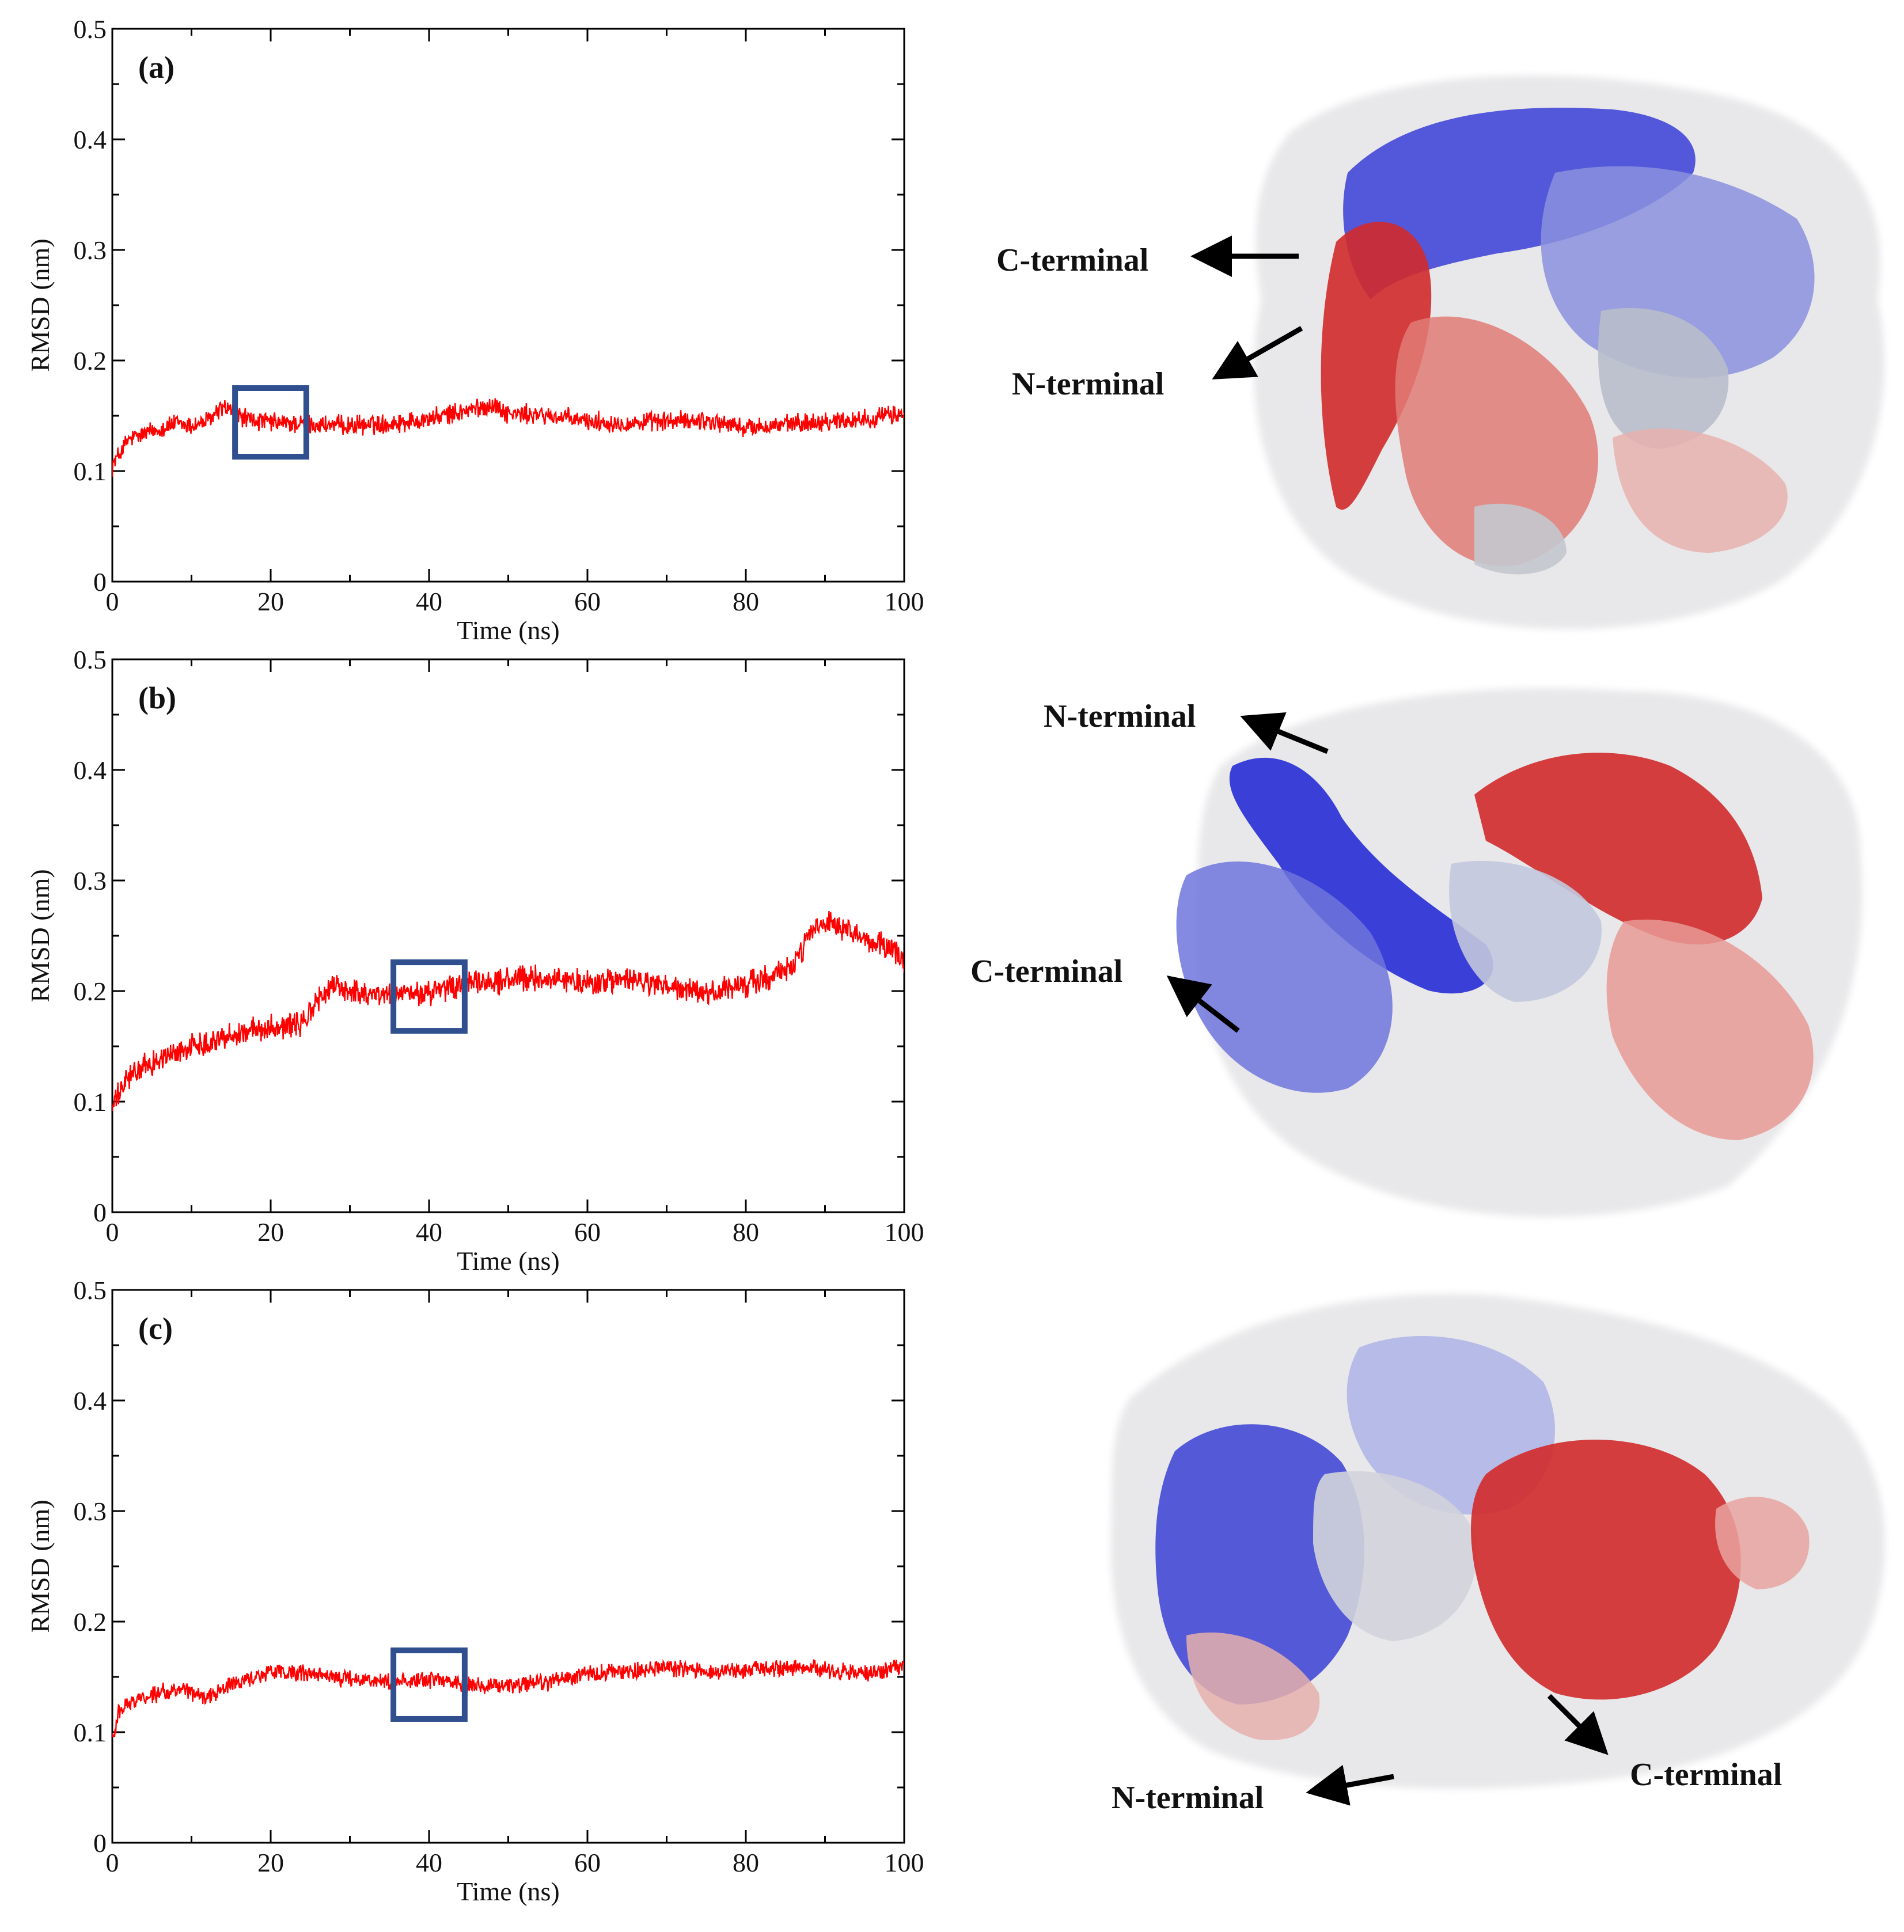 The image size is (1904, 1932). What do you see at coordinates (155, 1328) in the screenshot?
I see `panel-label: (c)` at bounding box center [155, 1328].